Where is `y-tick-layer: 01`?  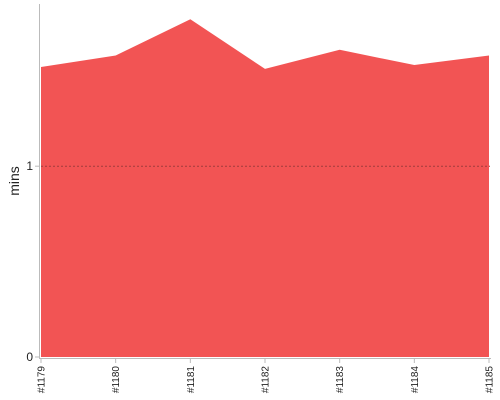 y-tick-layer: 01 is located at coordinates (32, 261).